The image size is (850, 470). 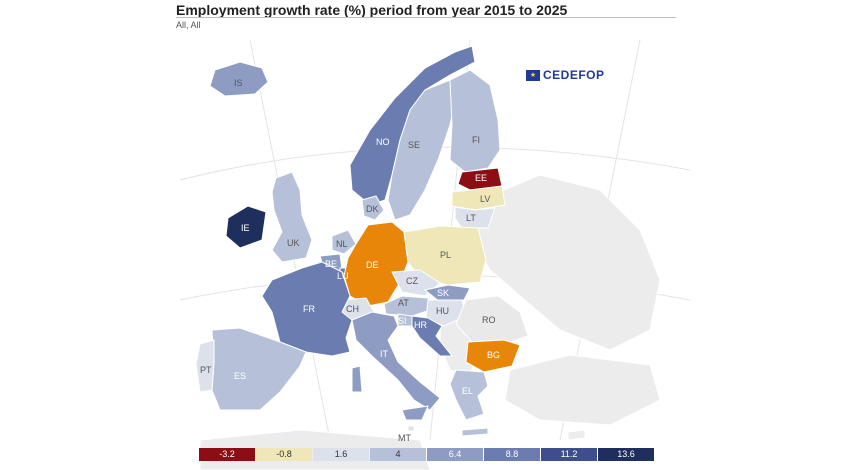 What do you see at coordinates (331, 264) in the screenshot?
I see `label-BE: BE` at bounding box center [331, 264].